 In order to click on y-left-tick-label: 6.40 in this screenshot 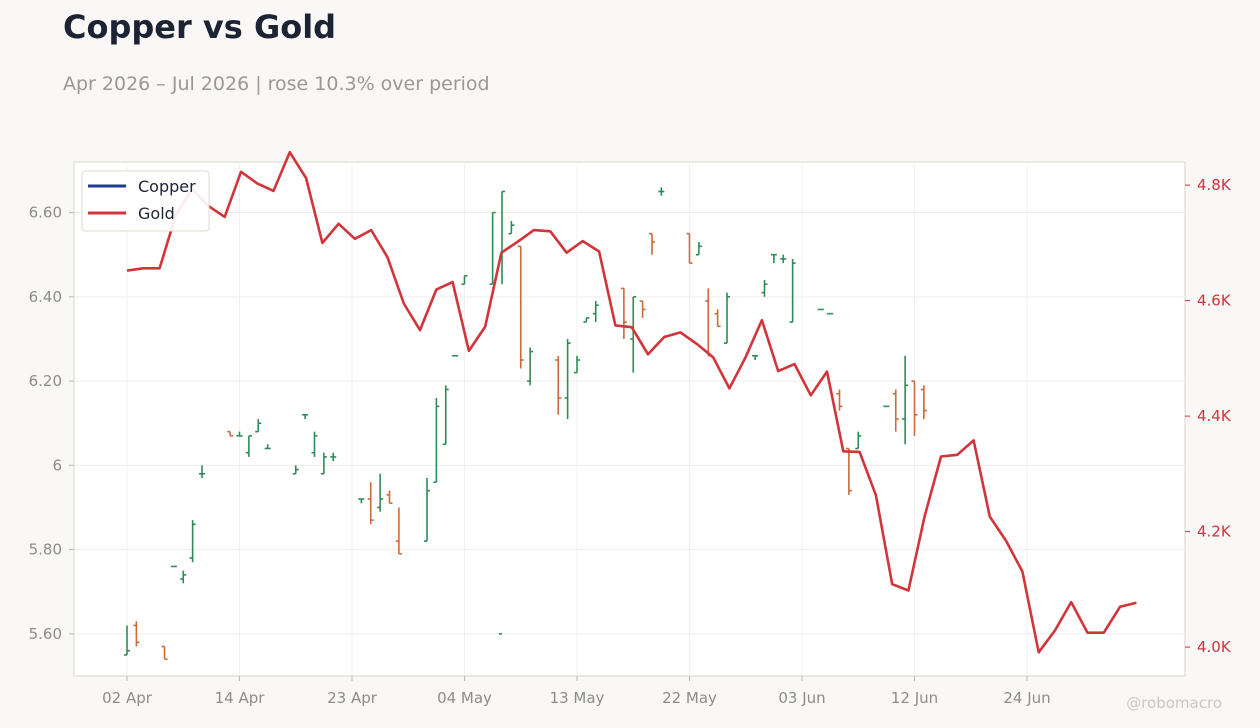, I will do `click(45, 297)`.